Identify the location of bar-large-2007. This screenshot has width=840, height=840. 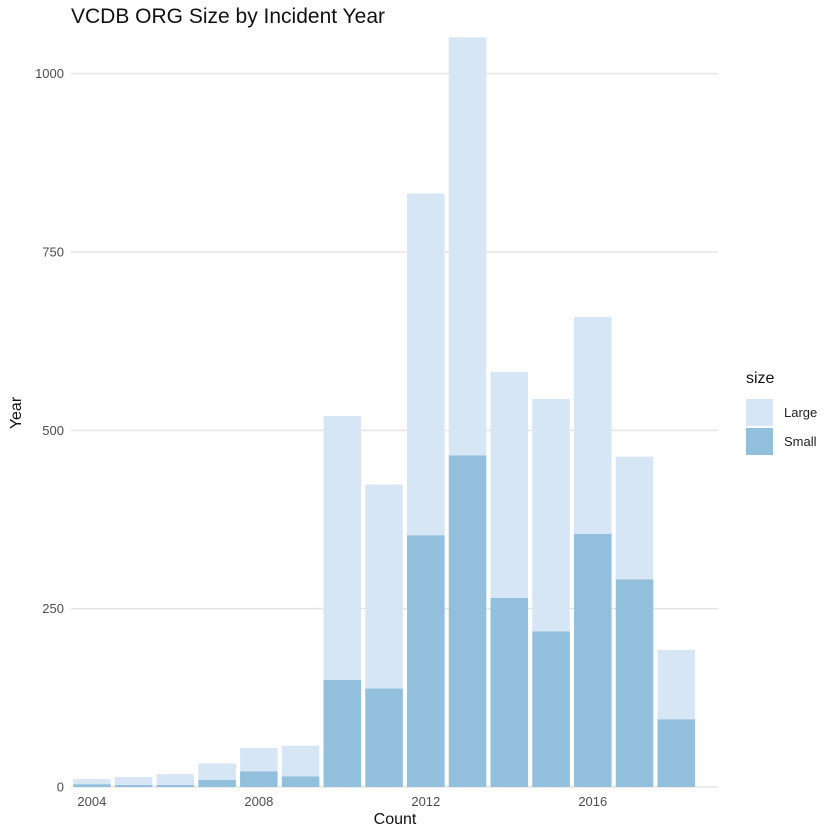
(217, 771).